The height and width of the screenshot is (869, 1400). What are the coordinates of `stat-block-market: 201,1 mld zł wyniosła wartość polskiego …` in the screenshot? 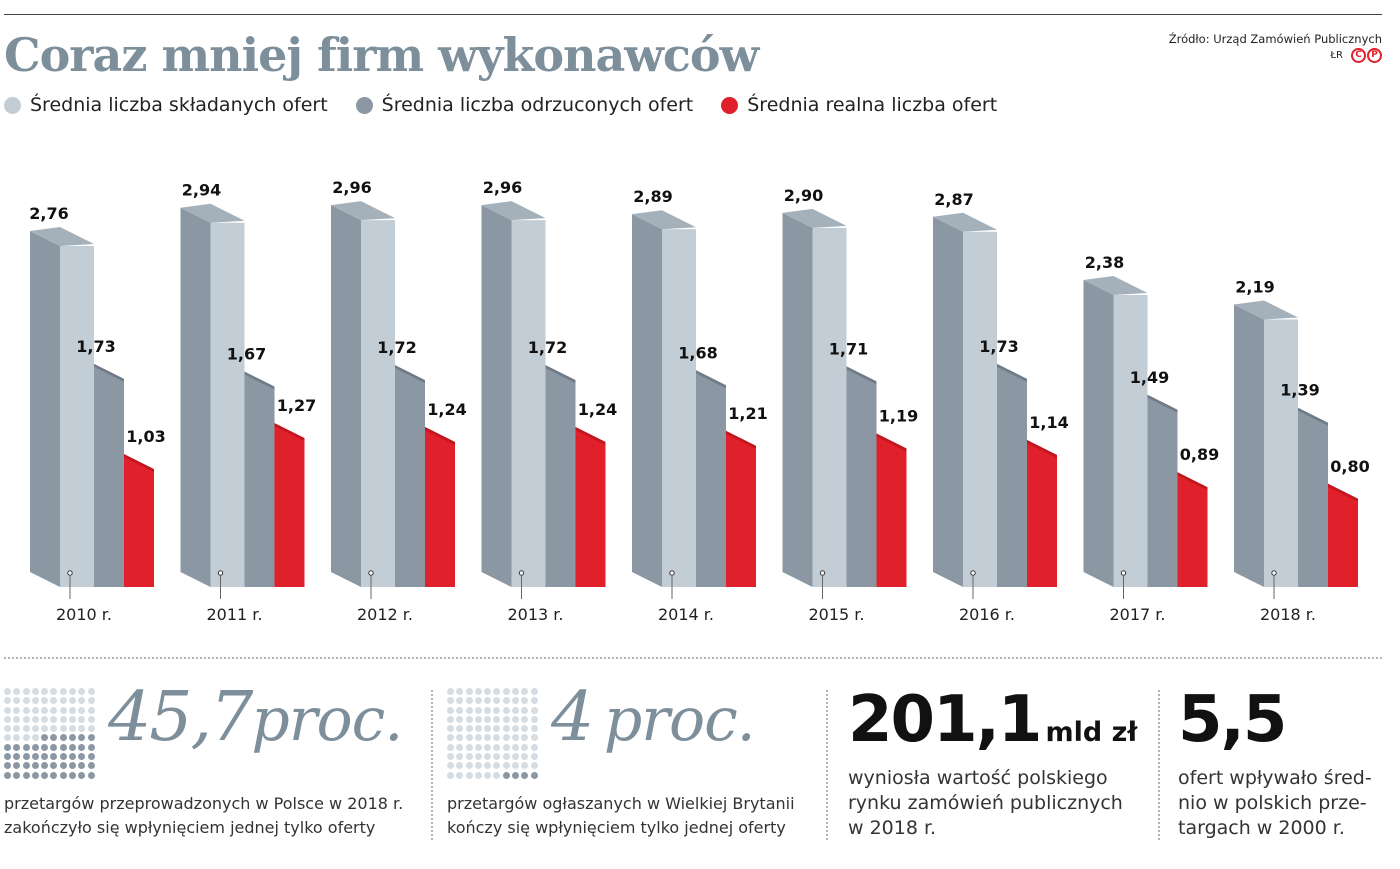 It's located at (998, 764).